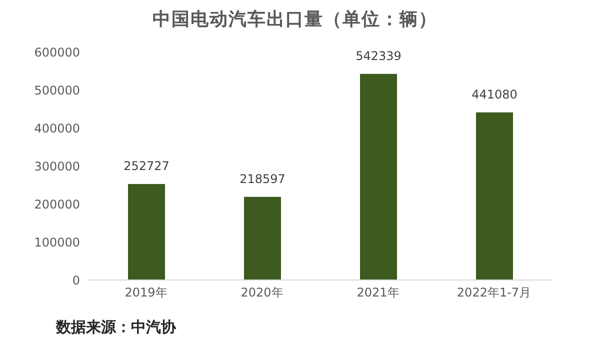 This screenshot has height=357, width=590. Describe the element at coordinates (57, 128) in the screenshot. I see `y-tick-label: 400000` at that location.